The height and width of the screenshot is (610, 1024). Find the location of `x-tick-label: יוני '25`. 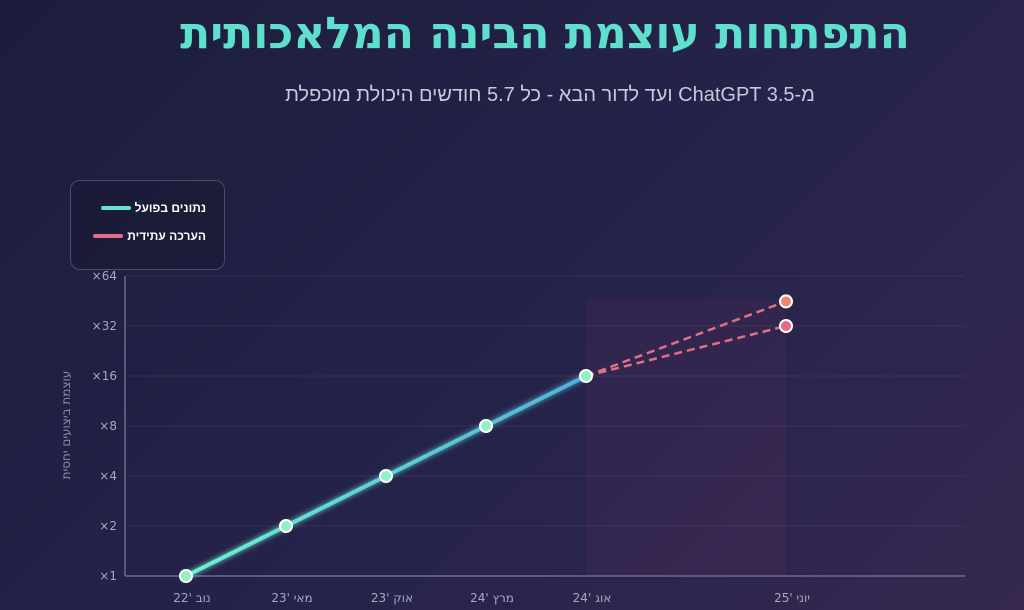

x-tick-label: יוני '25 is located at coordinates (792, 598).